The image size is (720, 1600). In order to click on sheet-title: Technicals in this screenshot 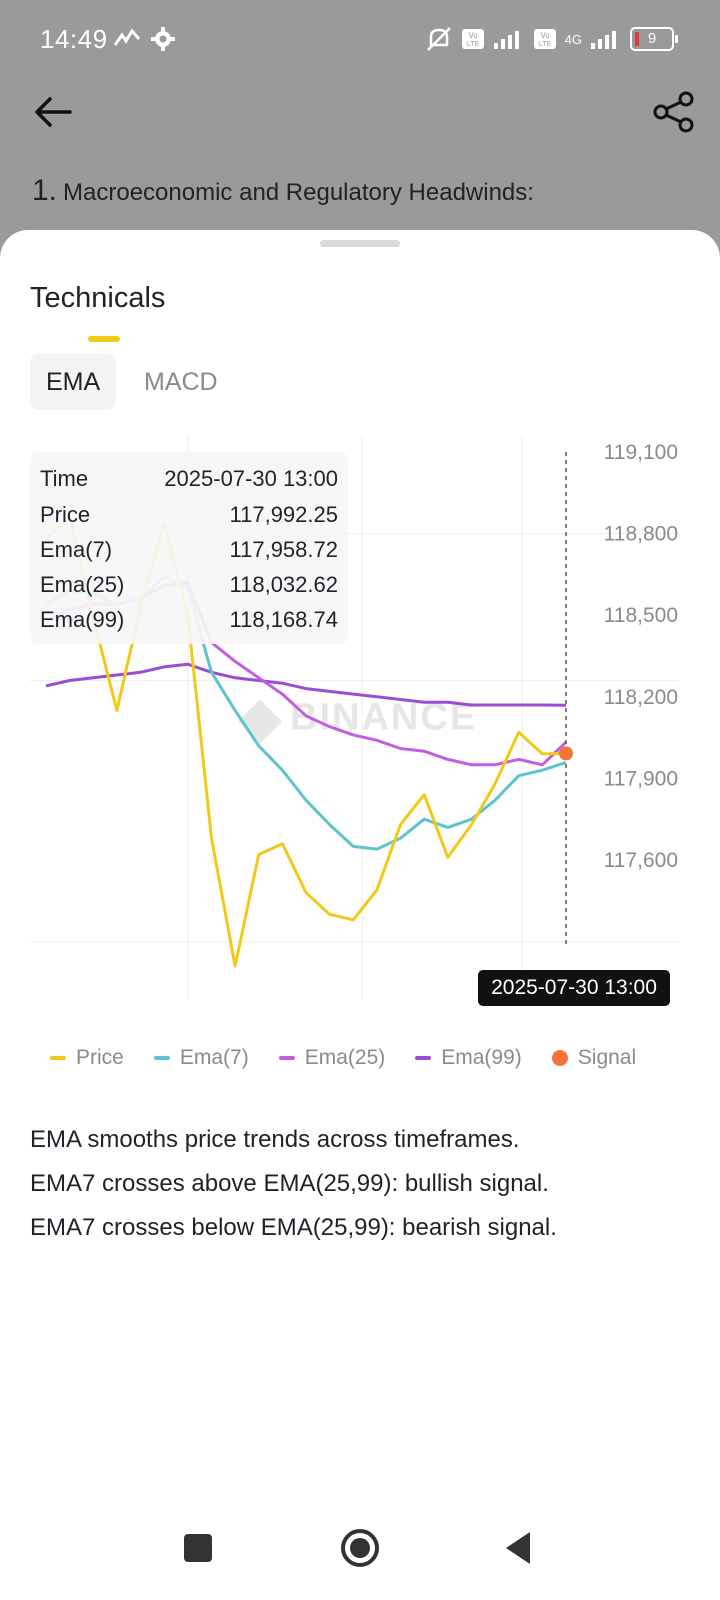, I will do `click(98, 298)`.